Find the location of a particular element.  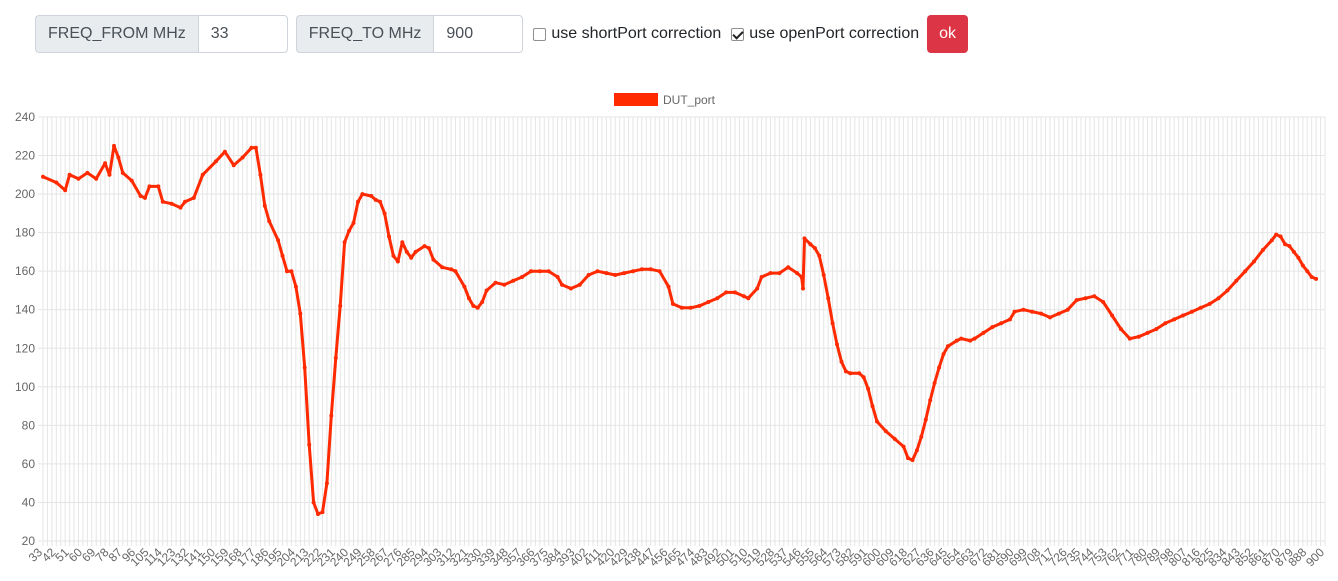

short-port-option: use shortPort correction is located at coordinates (627, 34).